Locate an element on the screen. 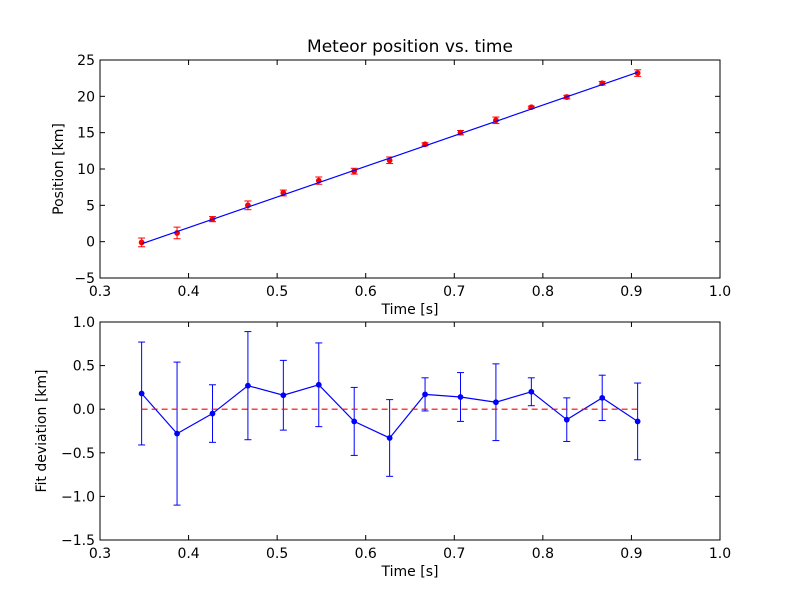  y-tick-label: −0.5 is located at coordinates (78, 454).